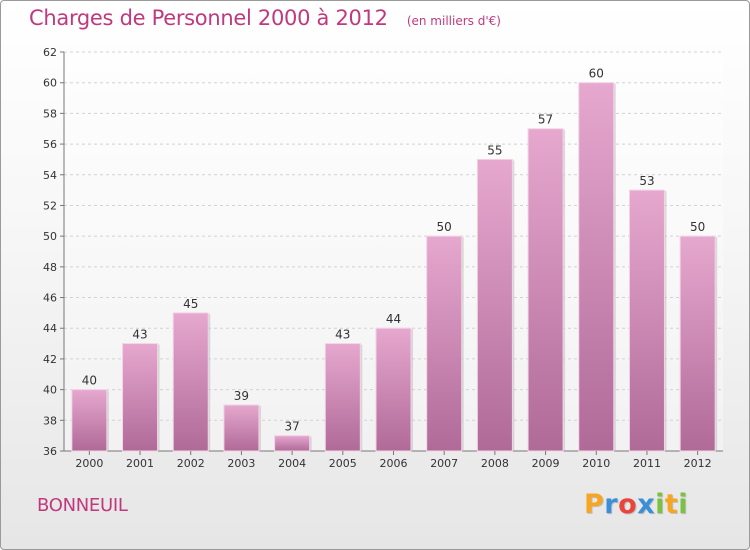 Image resolution: width=750 pixels, height=550 pixels. I want to click on y-tick-label: 46, so click(50, 298).